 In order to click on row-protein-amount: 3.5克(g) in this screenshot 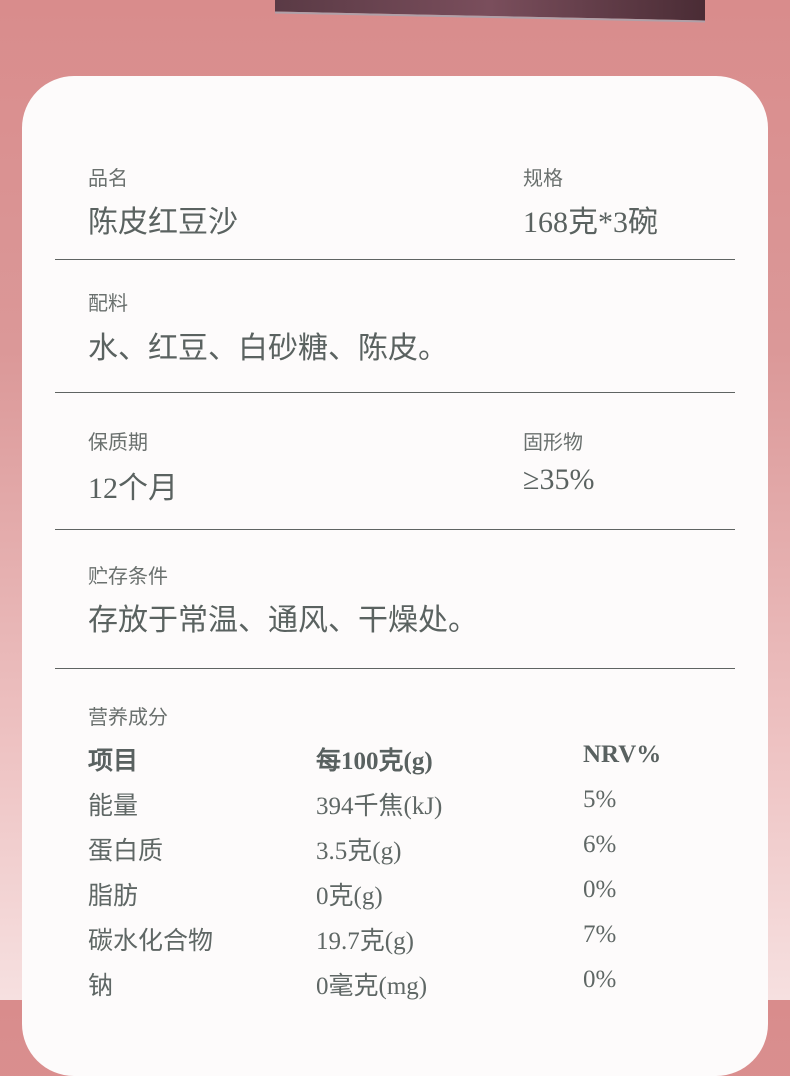, I will do `click(359, 851)`.